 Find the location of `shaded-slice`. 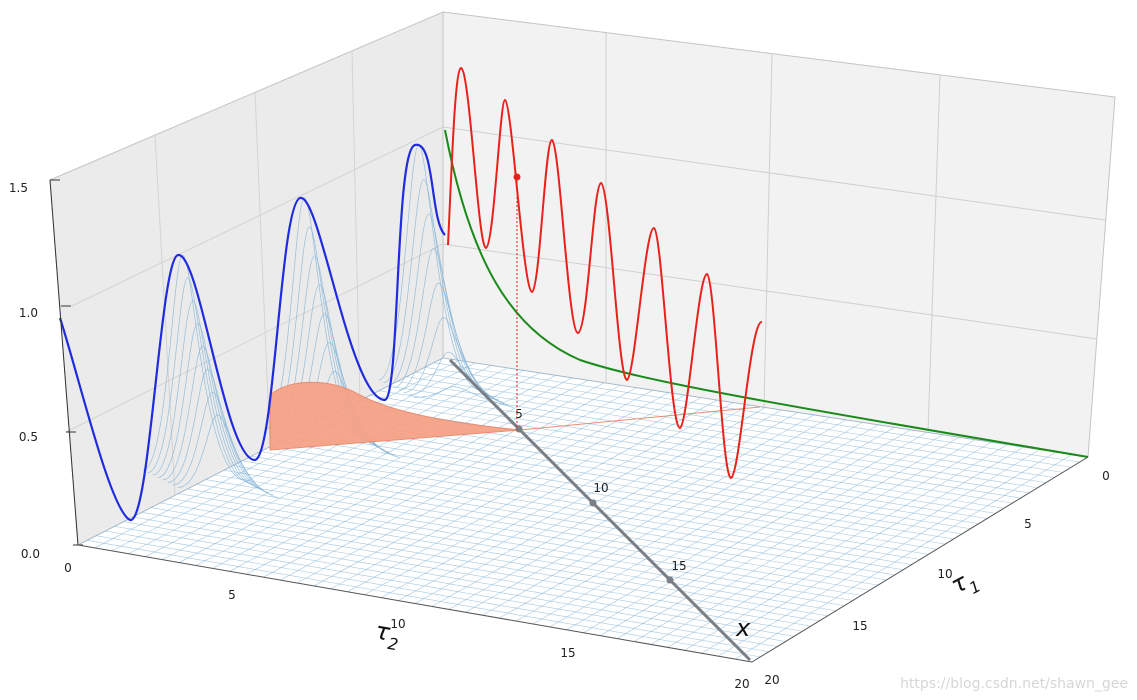

shaded-slice is located at coordinates (515, 416).